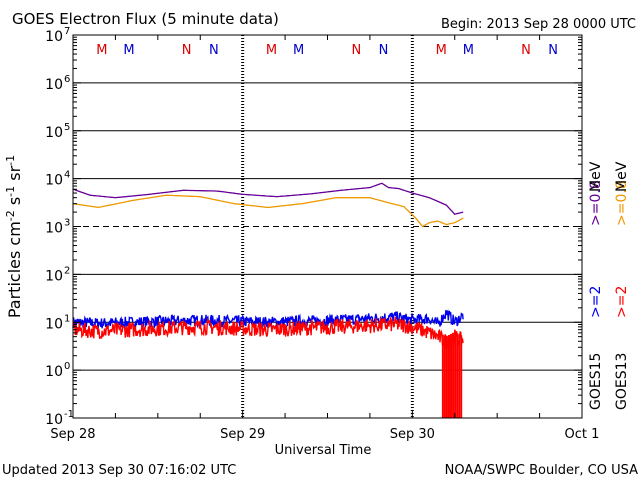 Image resolution: width=640 pixels, height=480 pixels. Describe the element at coordinates (596, 381) in the screenshot. I see `legend-text: GOES15` at that location.